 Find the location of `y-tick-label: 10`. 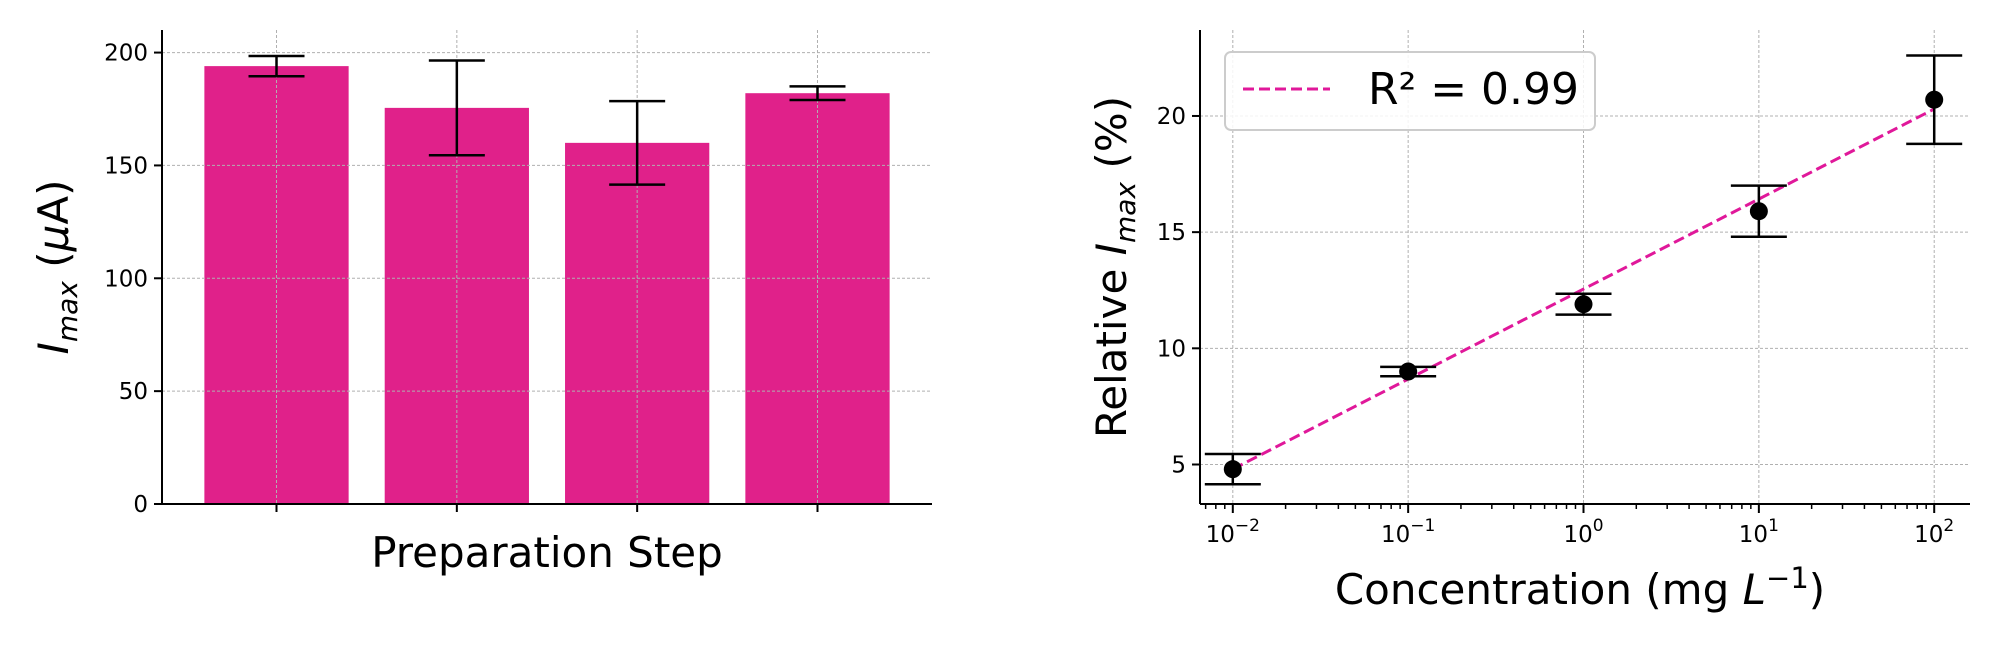

y-tick-label: 10 is located at coordinates (1171, 349).